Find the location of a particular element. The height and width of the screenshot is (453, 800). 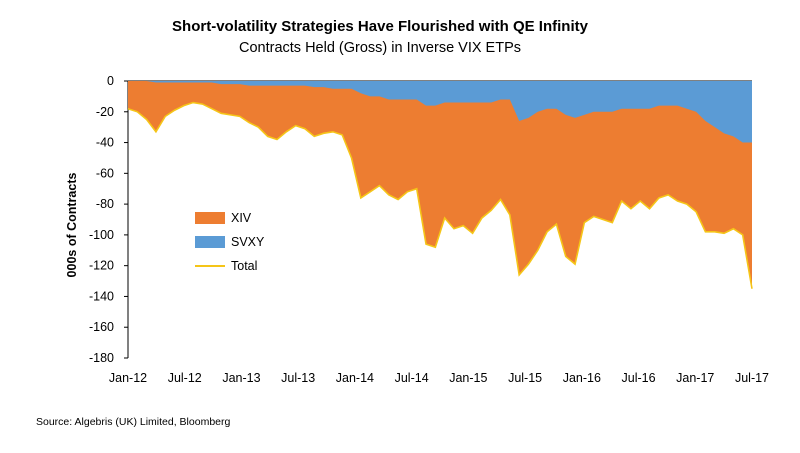

x-tick-label: Jan-15 is located at coordinates (468, 378).